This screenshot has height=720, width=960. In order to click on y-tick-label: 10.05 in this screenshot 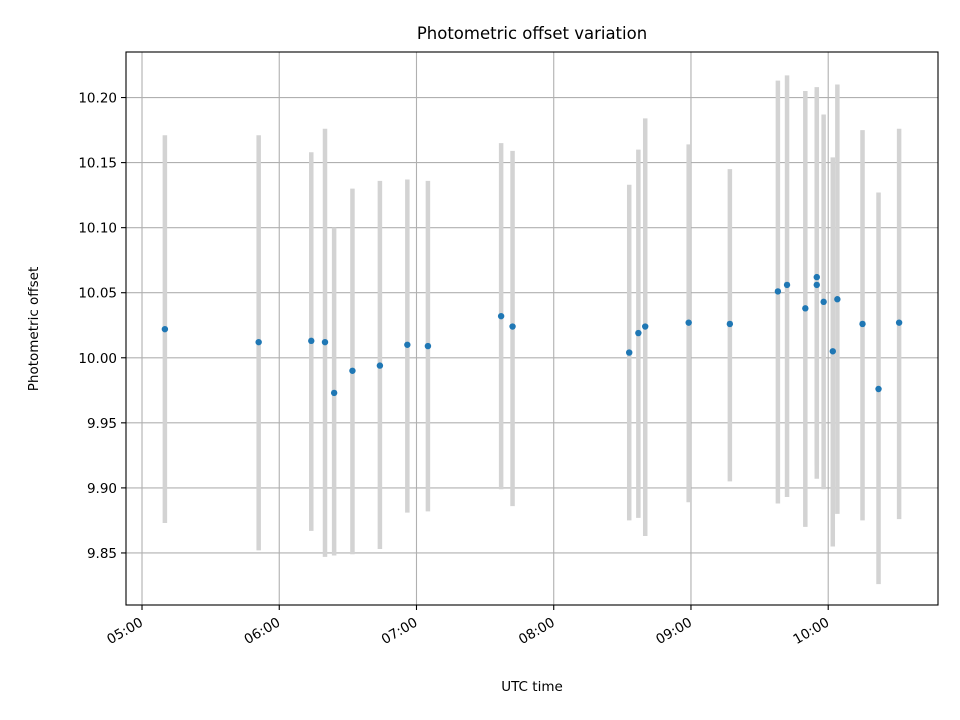, I will do `click(97, 294)`.